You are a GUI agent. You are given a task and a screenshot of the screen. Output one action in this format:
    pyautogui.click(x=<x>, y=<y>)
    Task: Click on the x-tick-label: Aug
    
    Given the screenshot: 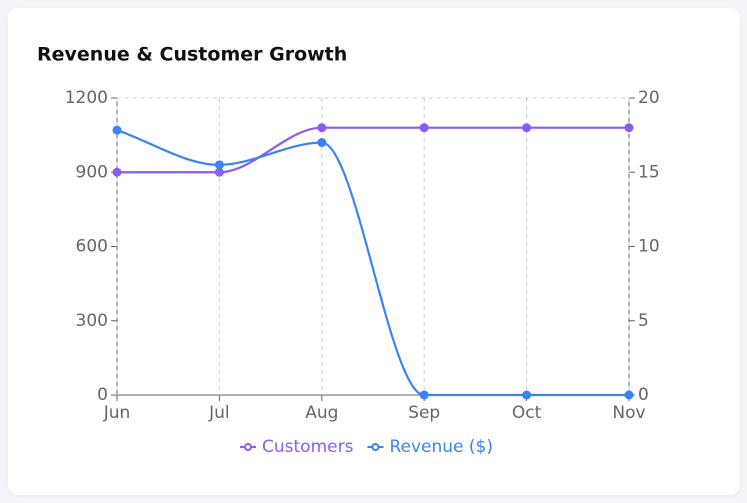 What is the action you would take?
    pyautogui.click(x=321, y=413)
    